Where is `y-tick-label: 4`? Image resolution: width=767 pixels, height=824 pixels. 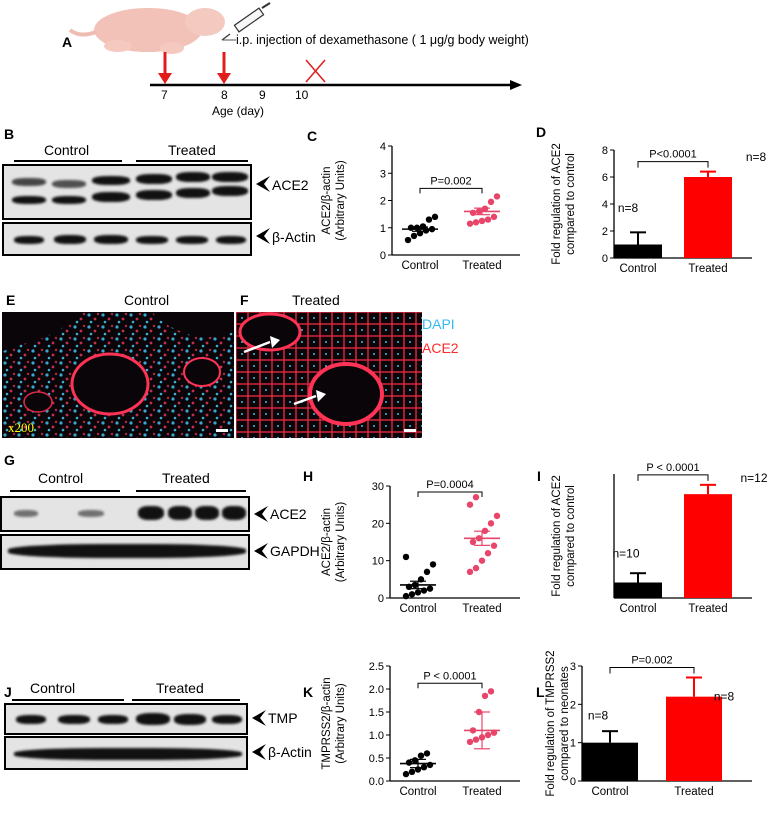 y-tick-label: 4 is located at coordinates (383, 147).